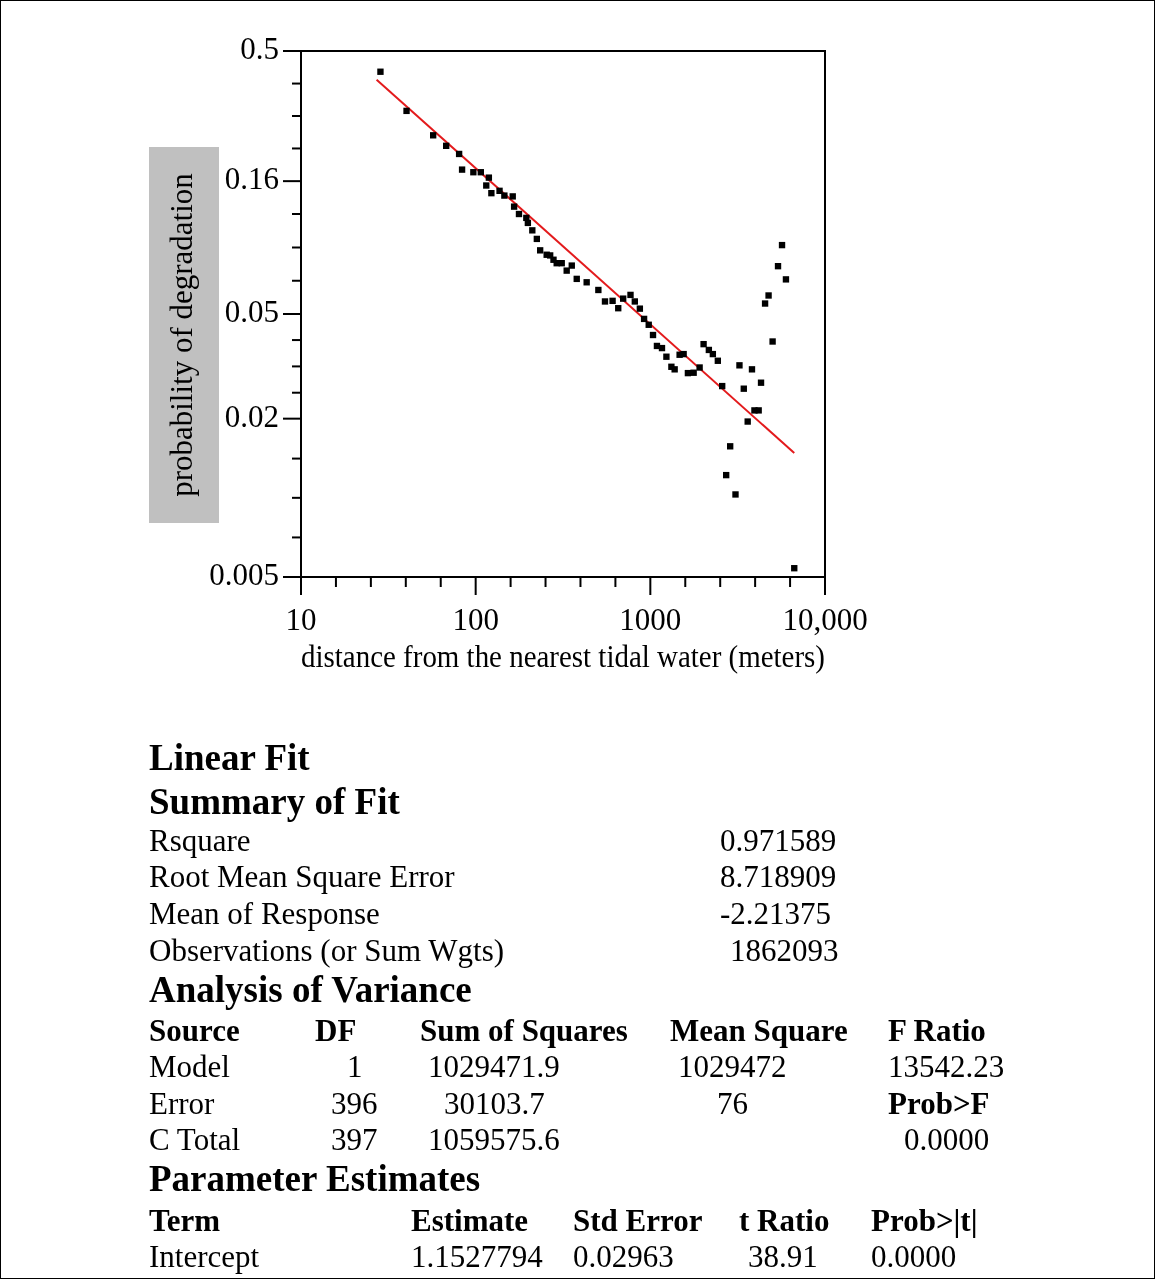  Describe the element at coordinates (251, 416) in the screenshot. I see `y-tick-label: 0.02` at that location.